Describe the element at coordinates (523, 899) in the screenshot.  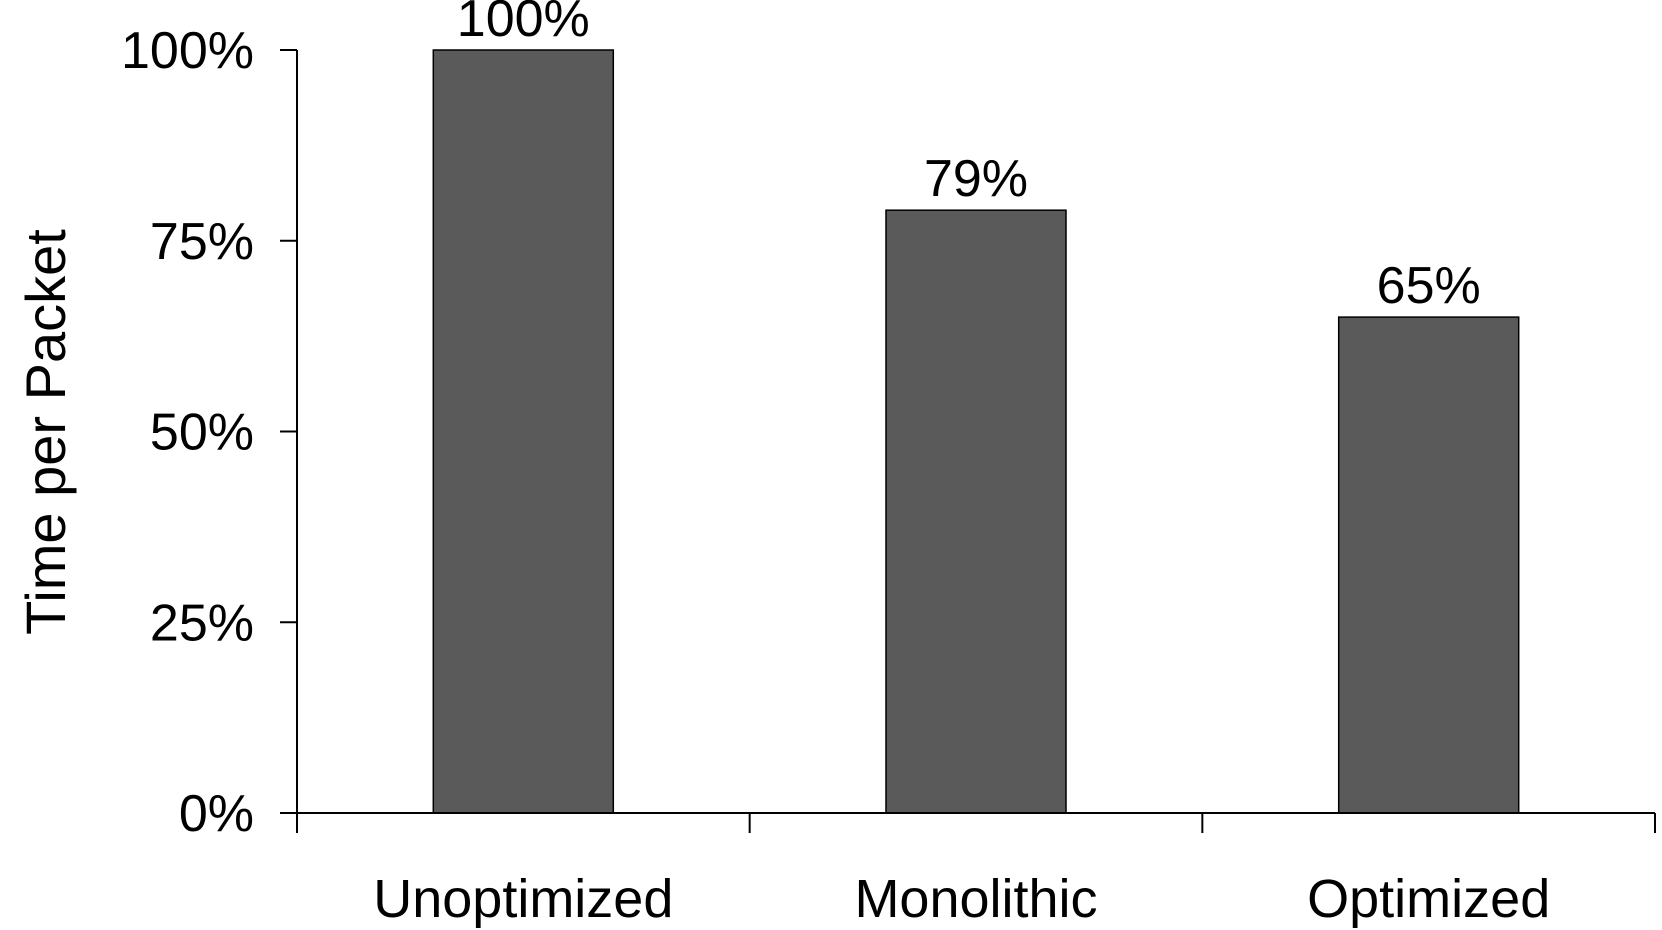
I see `category-label-unoptimized: Unoptimized` at that location.